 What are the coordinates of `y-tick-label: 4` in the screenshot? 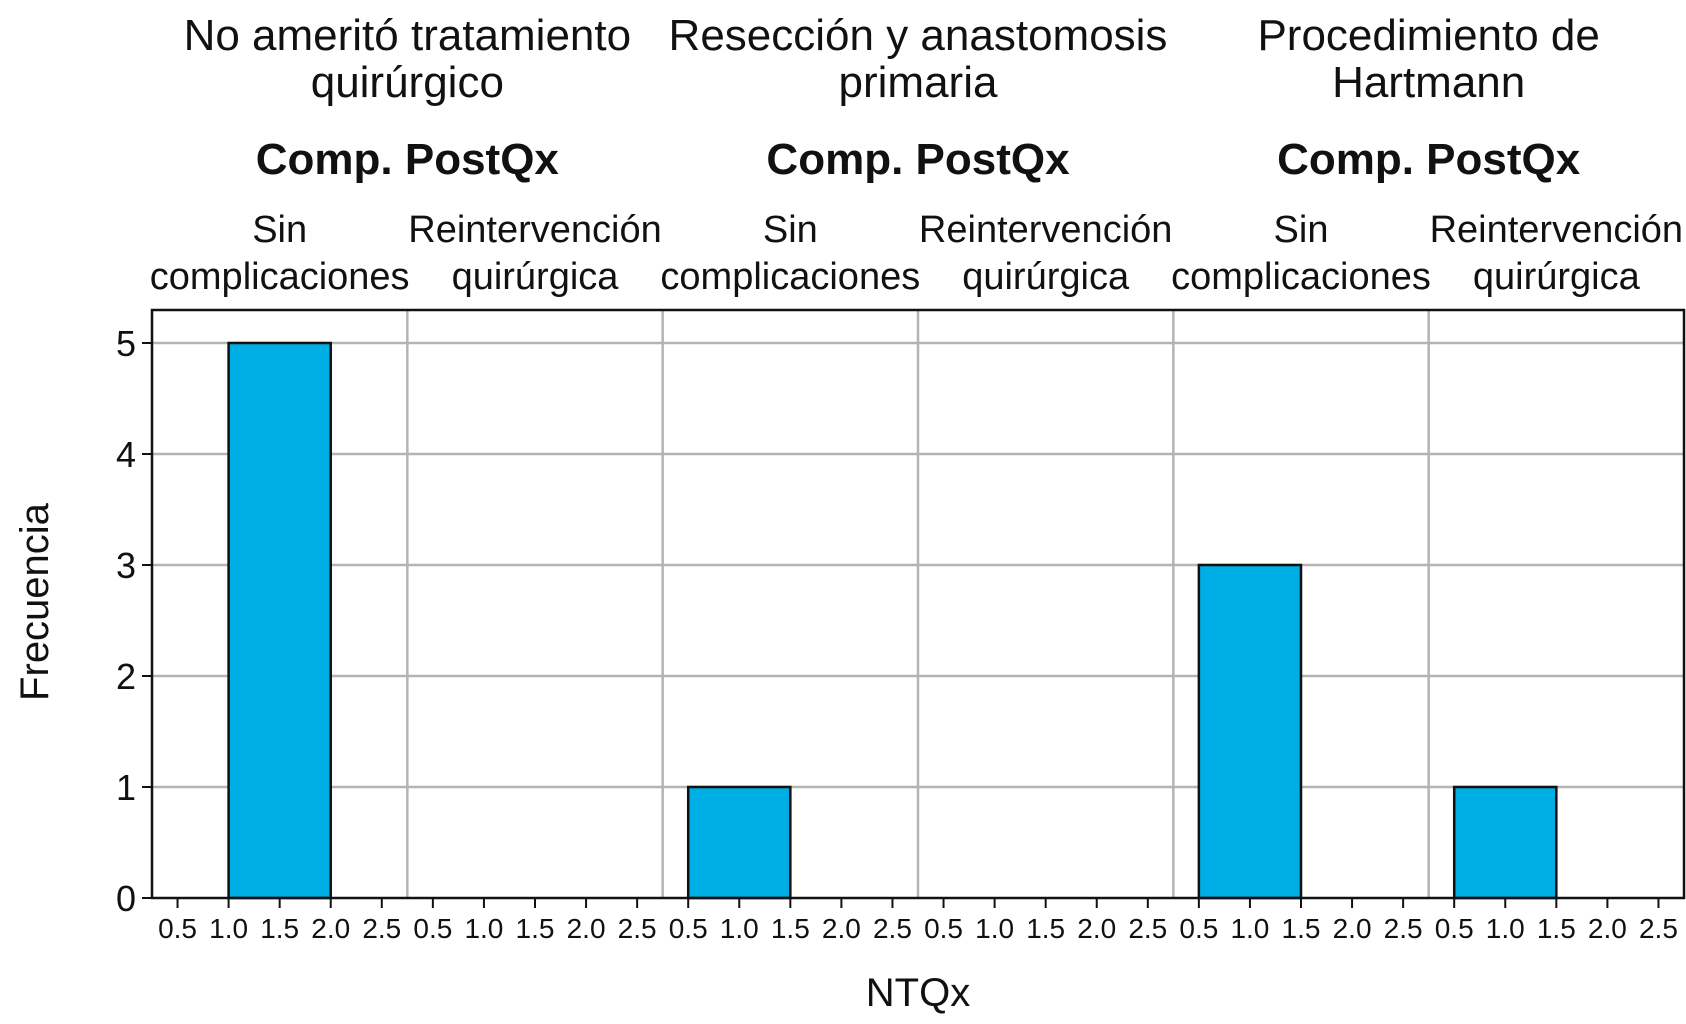 It's located at (126, 454).